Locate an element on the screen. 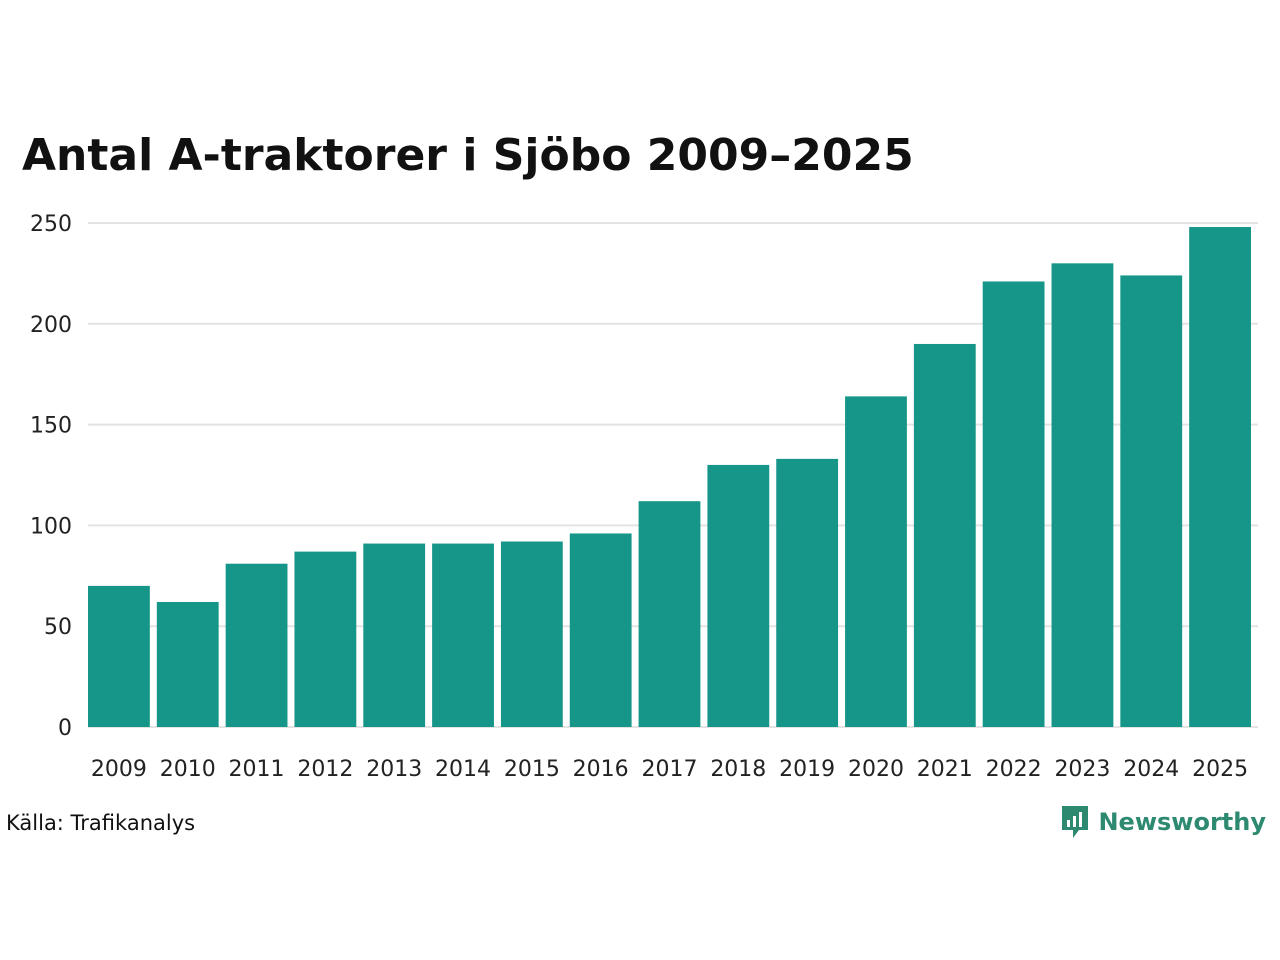 The width and height of the screenshot is (1280, 960). brand-logo: Newsworthy is located at coordinates (1163, 822).